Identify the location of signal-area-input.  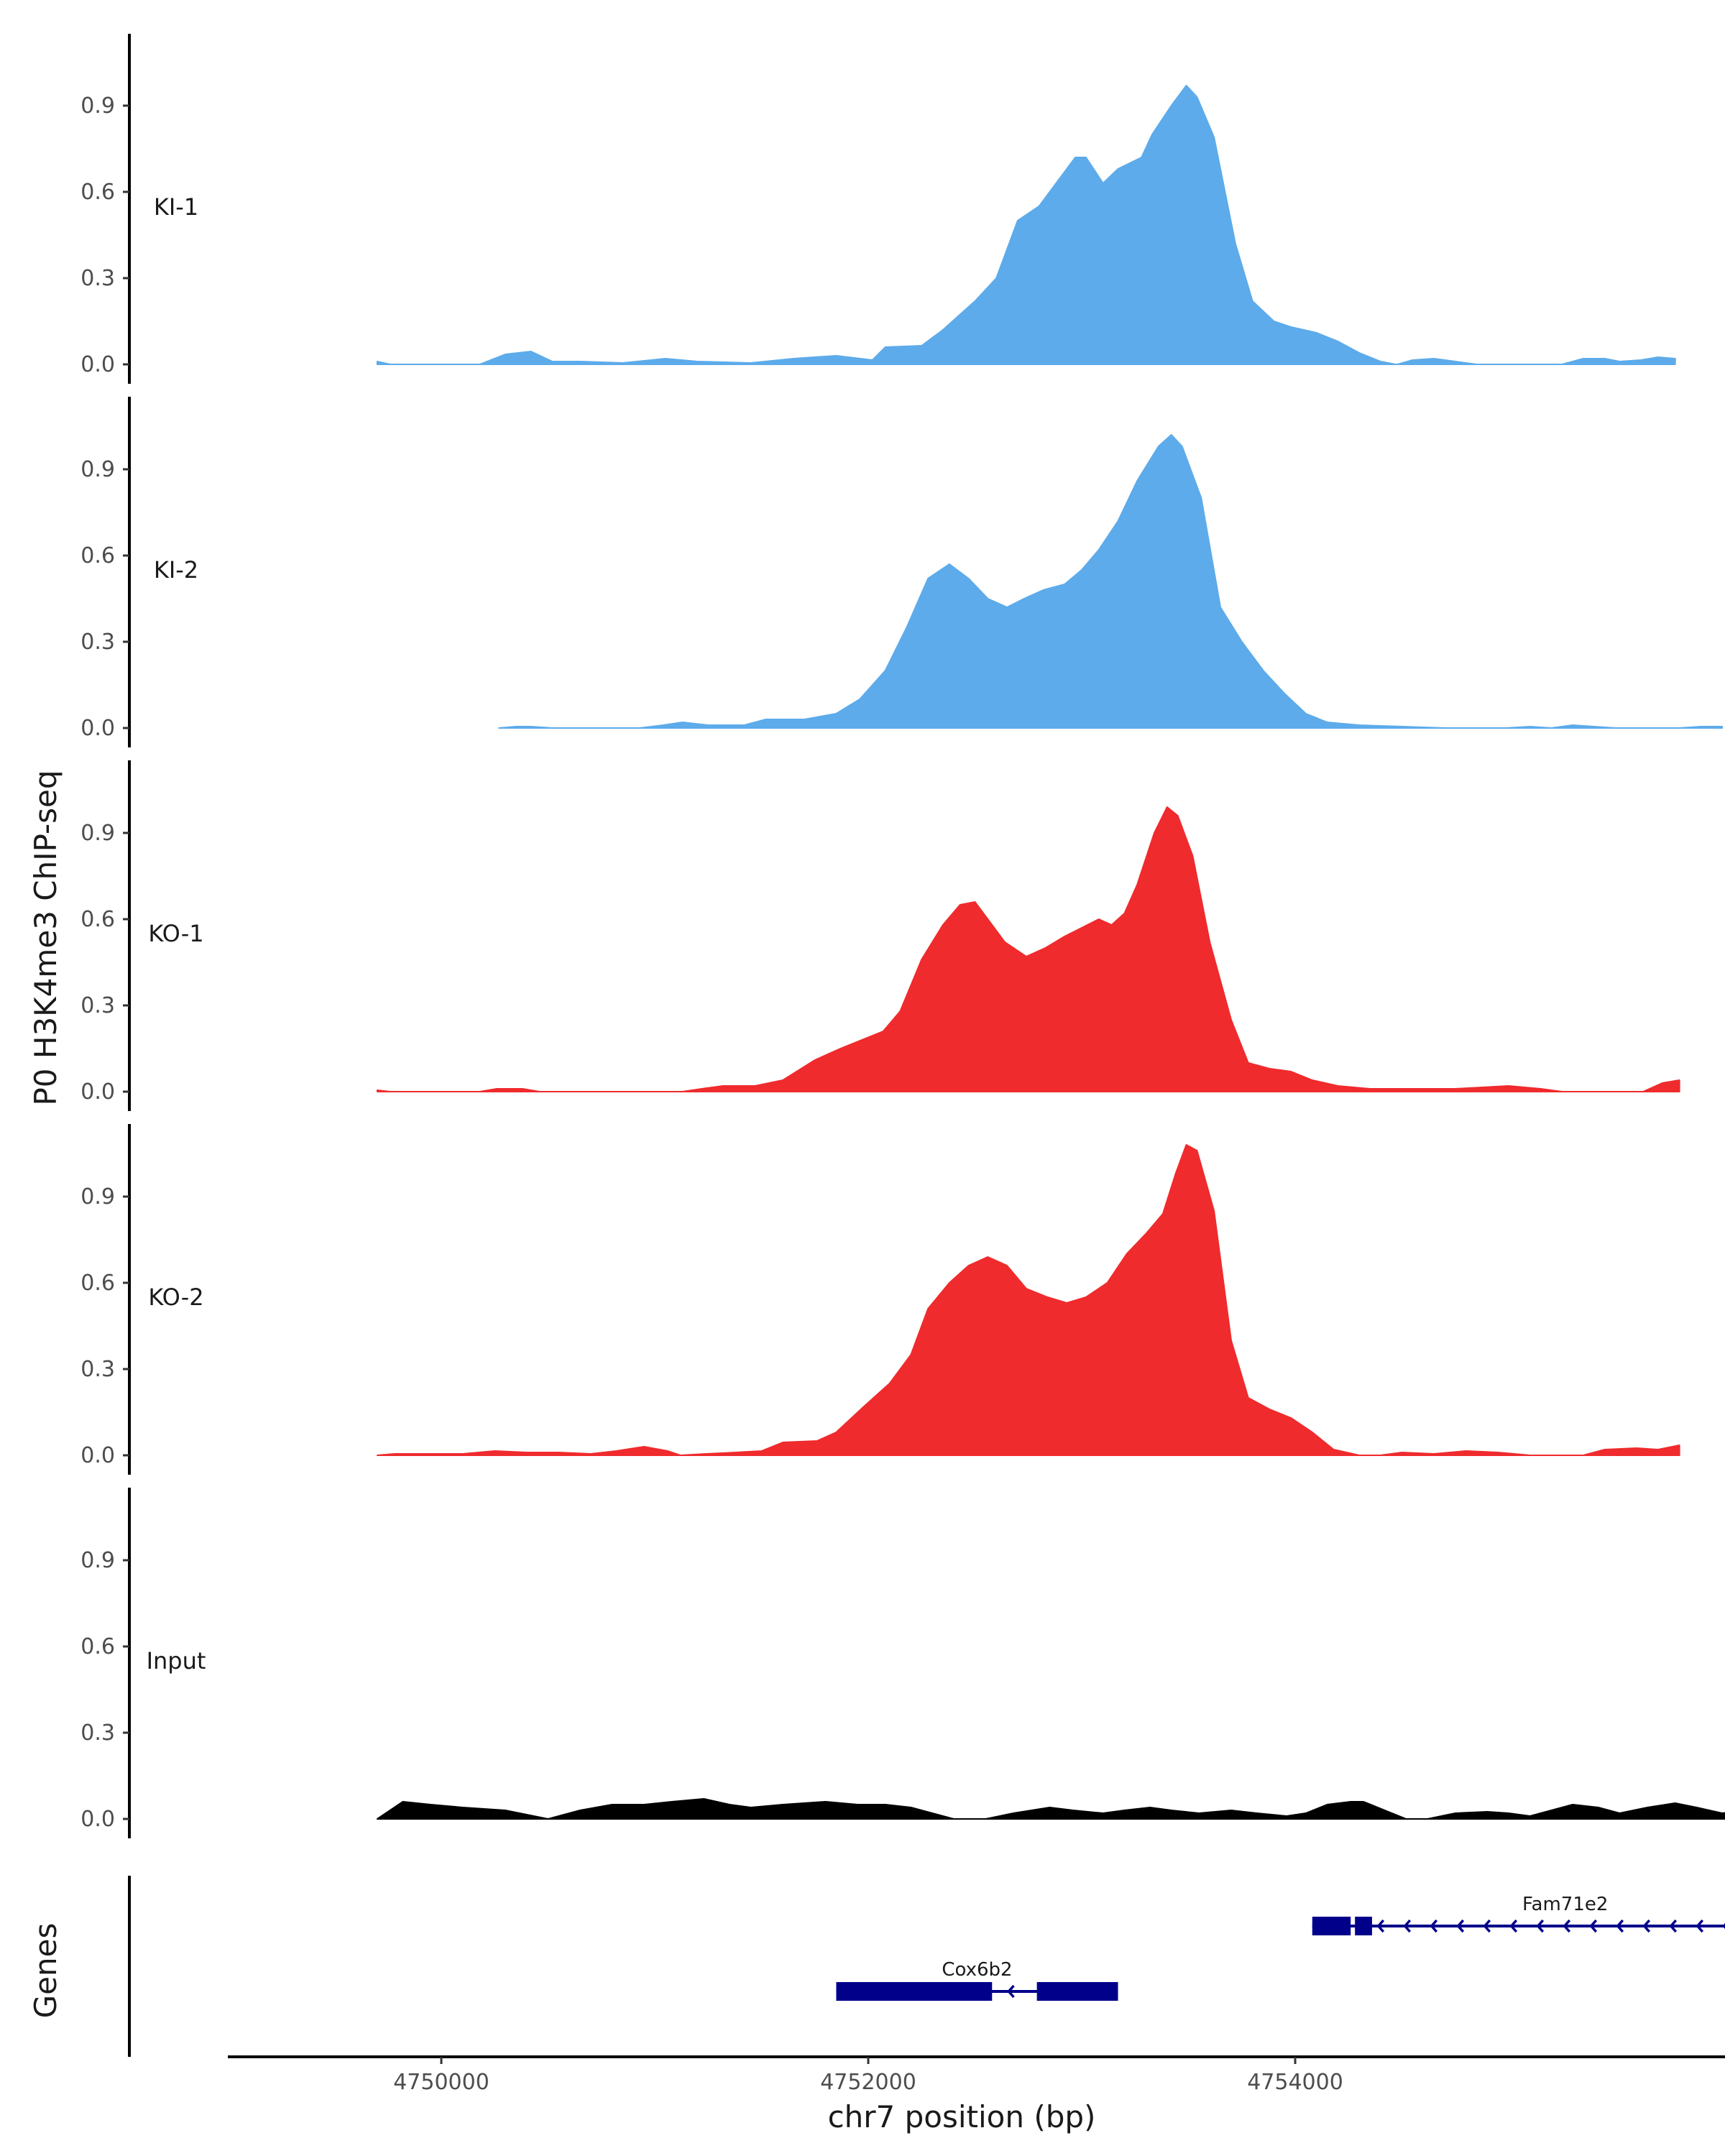
(1050, 1809).